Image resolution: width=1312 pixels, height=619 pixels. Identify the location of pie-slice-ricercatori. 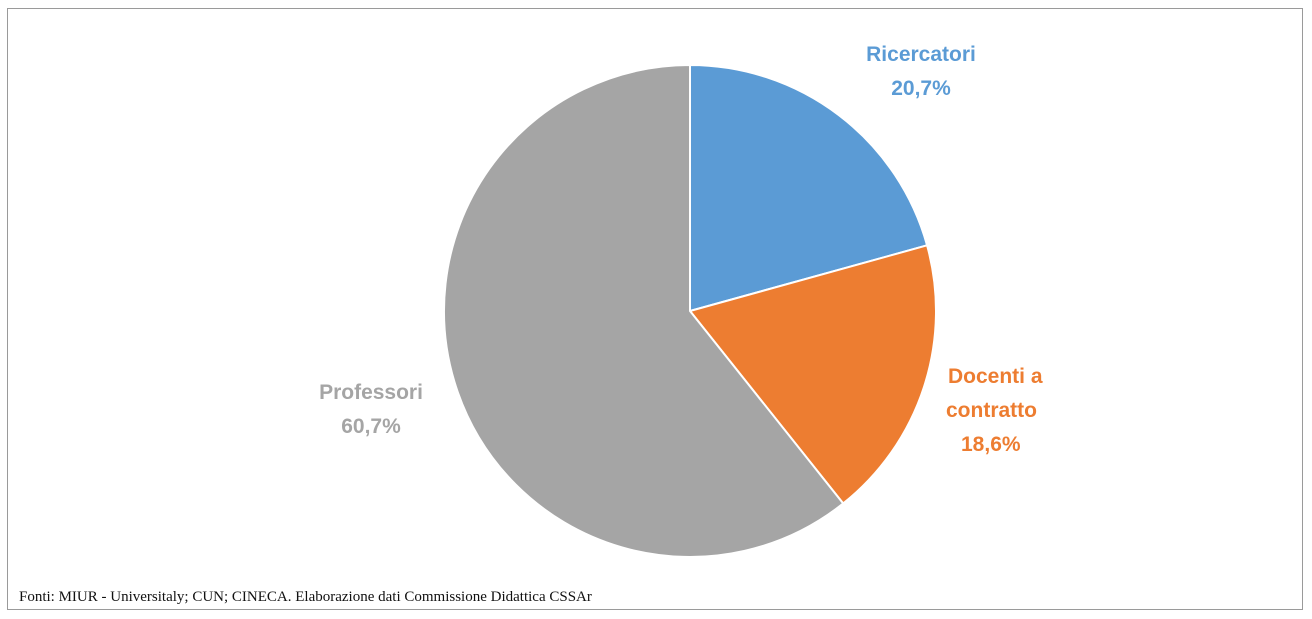
(809, 188).